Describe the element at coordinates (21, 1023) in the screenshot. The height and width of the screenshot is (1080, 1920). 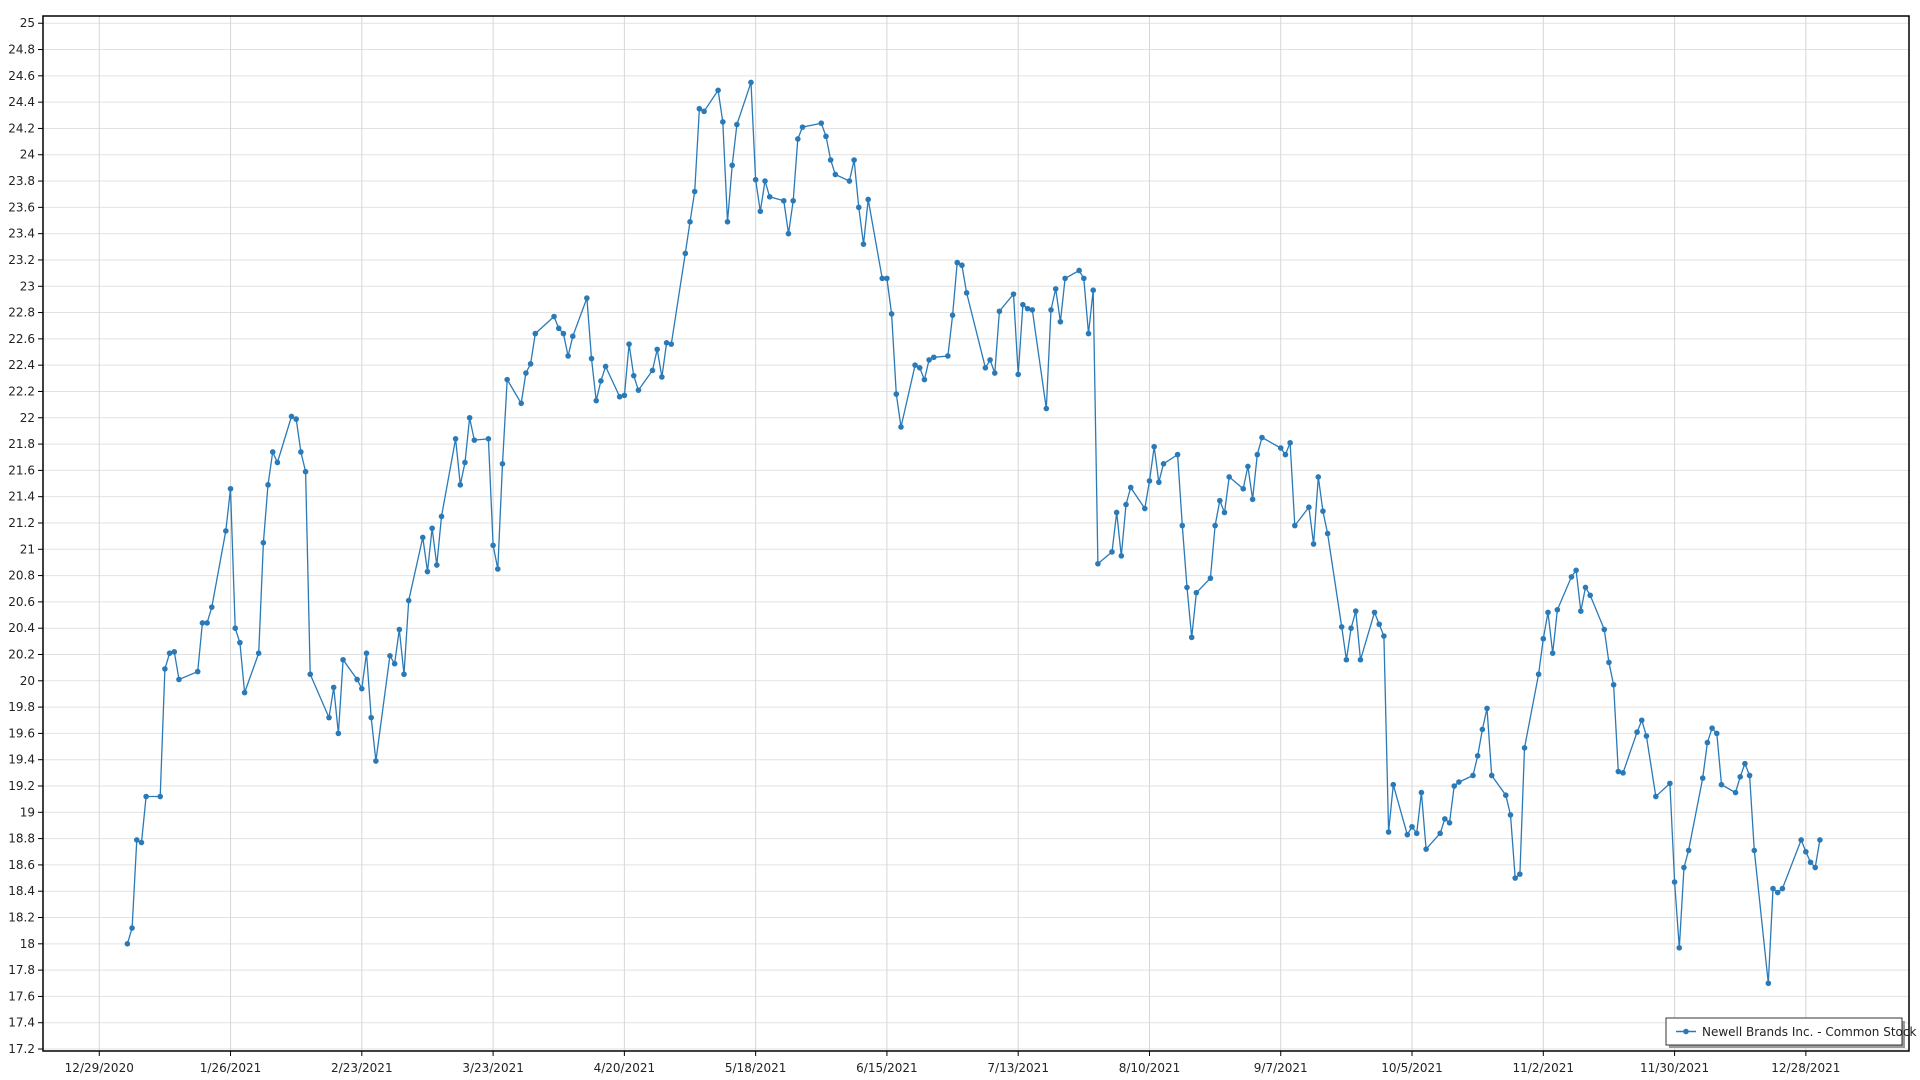
I see `y-tick-label: 17.4` at that location.